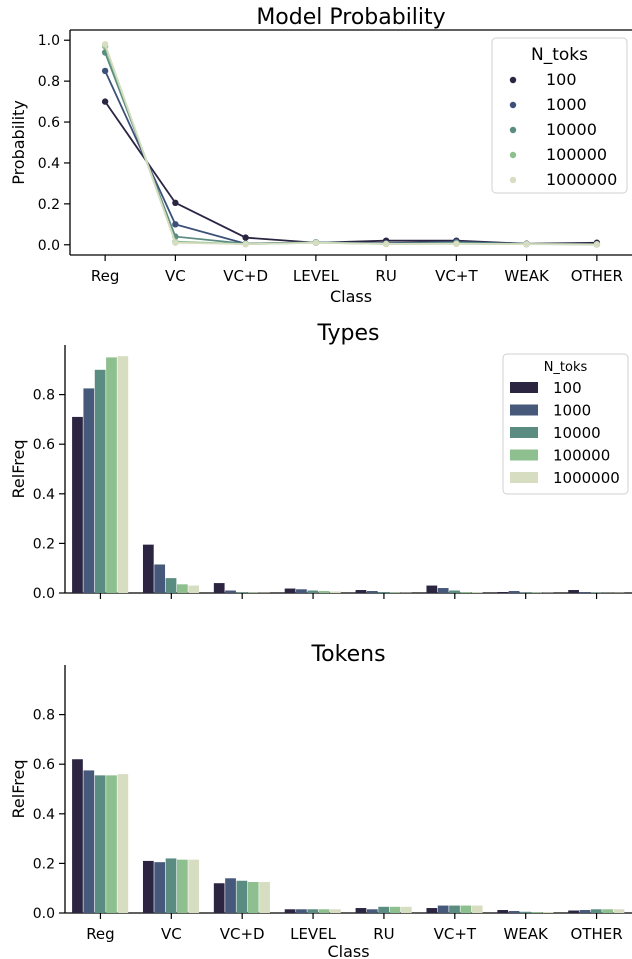 The width and height of the screenshot is (632, 959). I want to click on x-tick-label: VC+D, so click(242, 934).